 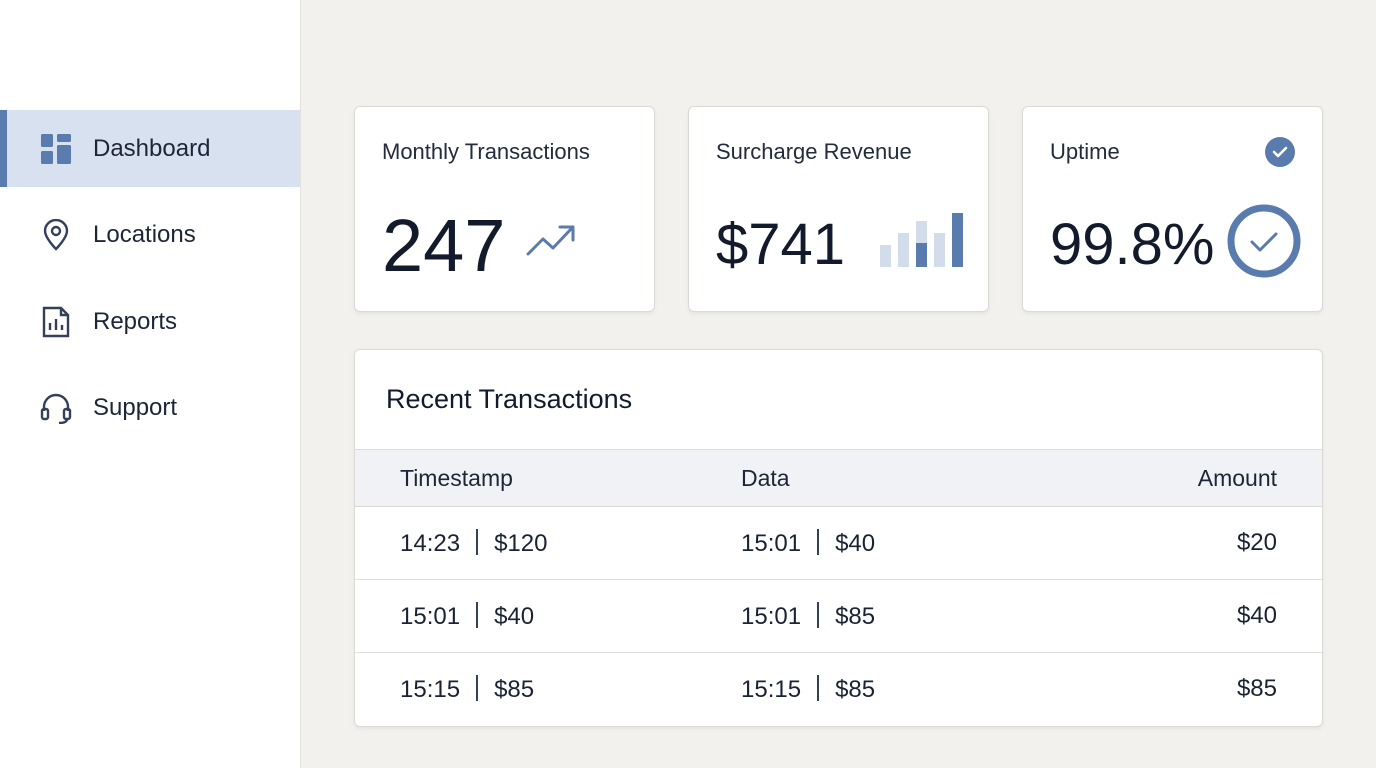 I want to click on check-circle-icon, so click(x=1280, y=152).